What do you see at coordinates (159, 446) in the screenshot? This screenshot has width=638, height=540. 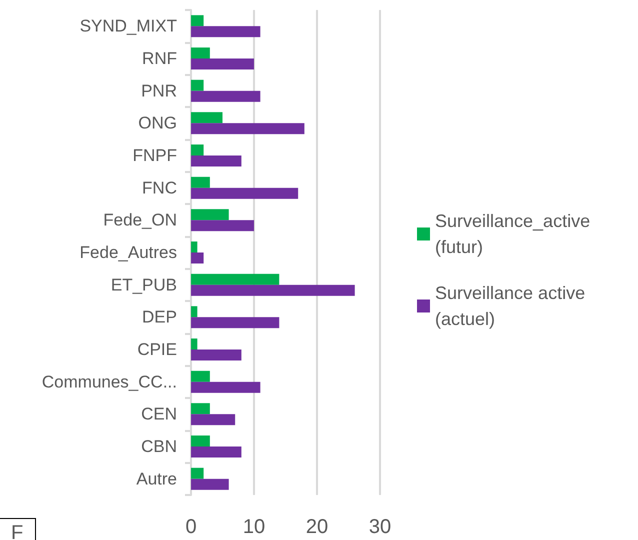 I see `y-tick-label: CBN` at bounding box center [159, 446].